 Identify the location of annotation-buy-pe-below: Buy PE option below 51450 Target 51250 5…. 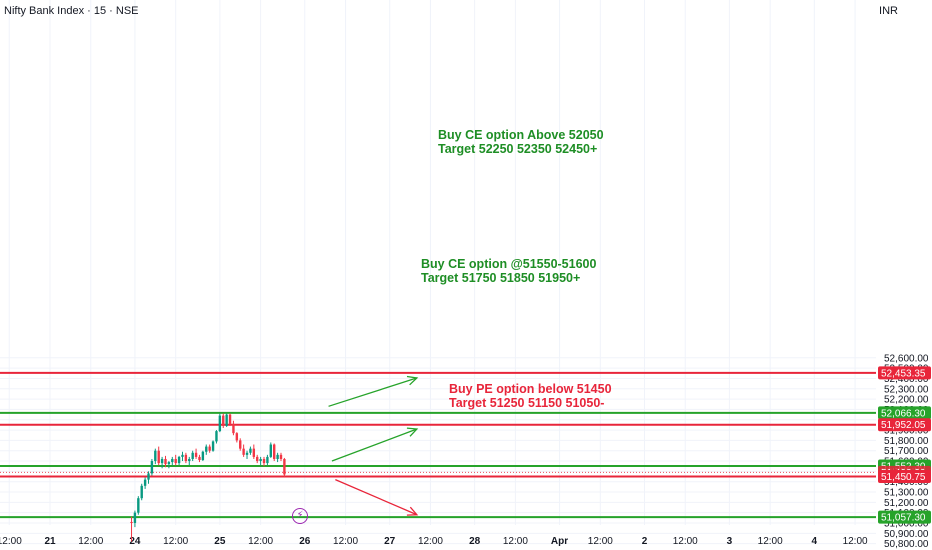
(530, 396).